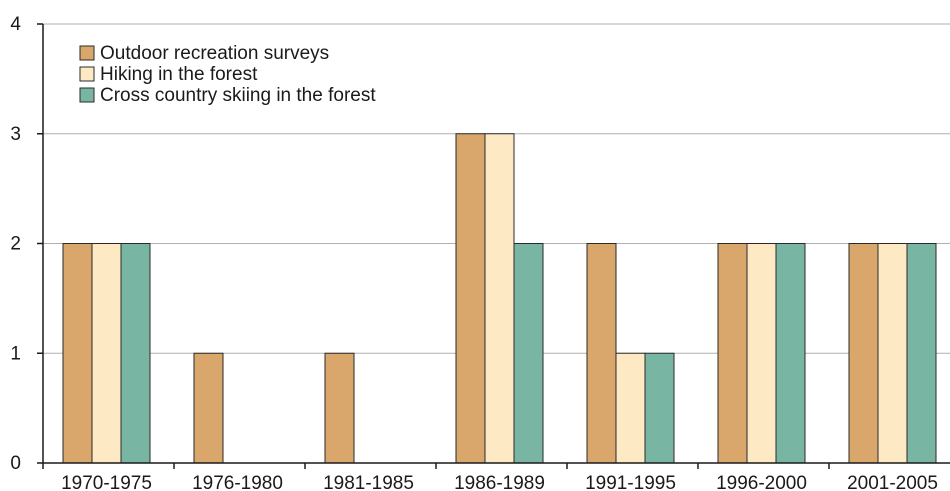 This screenshot has height=491, width=950. Describe the element at coordinates (630, 482) in the screenshot. I see `x-tick-label: 1991-1995` at that location.